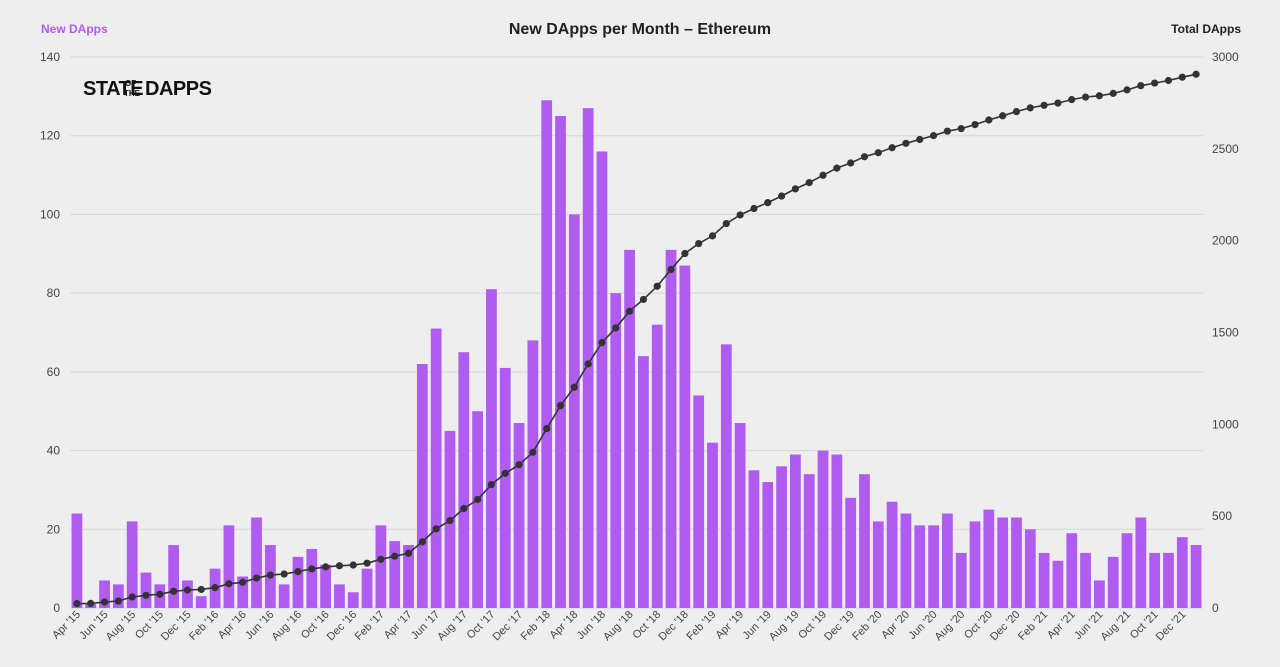  What do you see at coordinates (452, 626) in the screenshot?
I see `x-tick-label: Aug '17` at bounding box center [452, 626].